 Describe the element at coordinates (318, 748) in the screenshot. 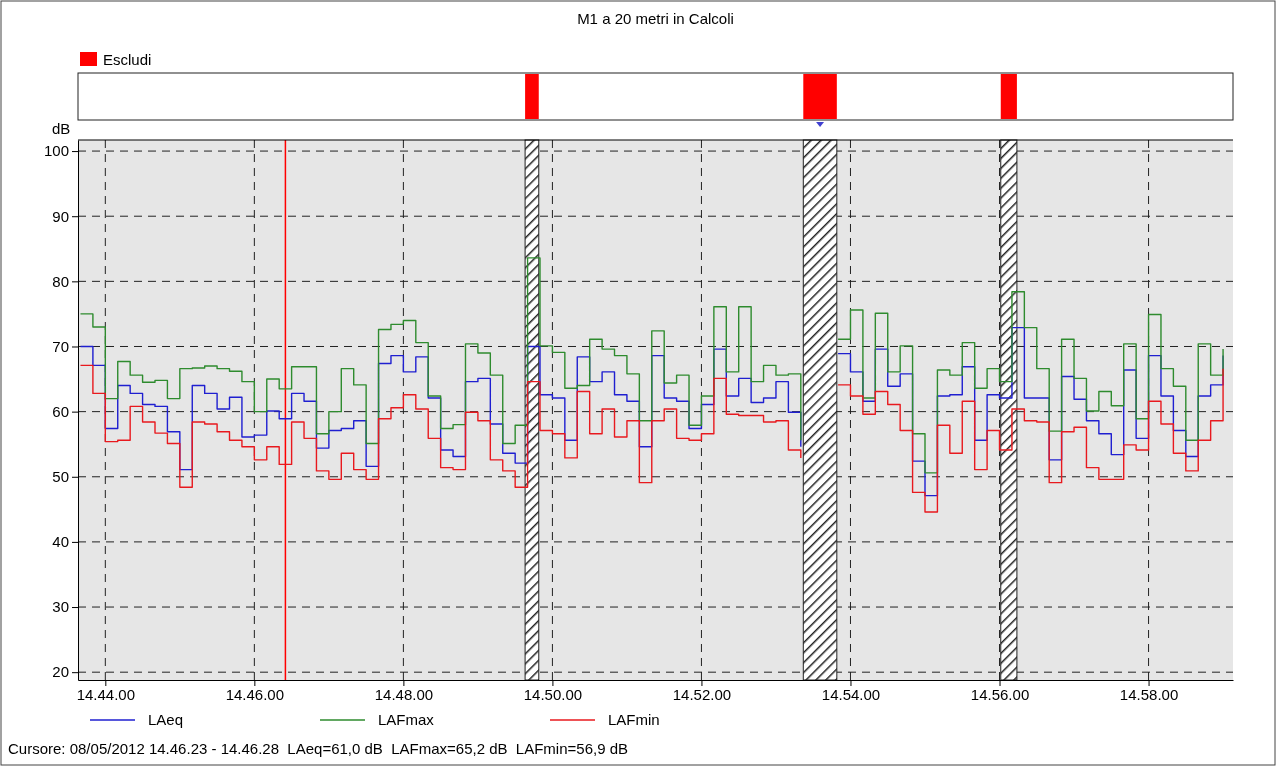

I see `text: Cursore: 08/05/2012 14.46.23 - 14.46.28 LAeq=61,0 dB LAFmax=65,2 dB LAFmin=56,9 dB` at that location.